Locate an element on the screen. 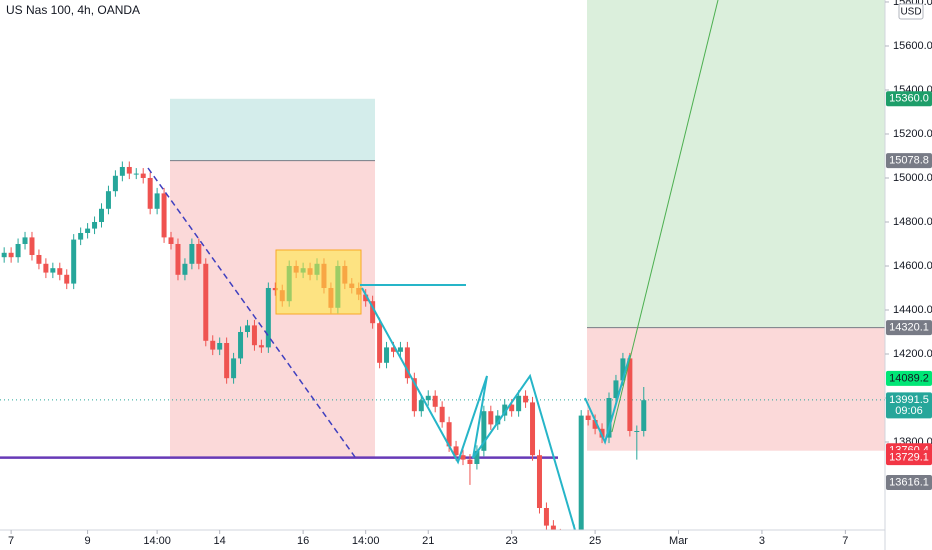 The image size is (932, 550). x-tick-label: 9 is located at coordinates (88, 541).